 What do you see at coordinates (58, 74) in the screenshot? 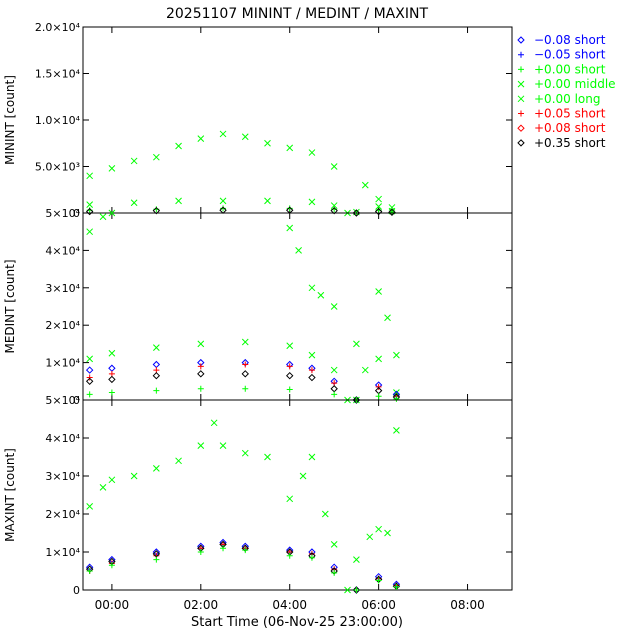
I see `y-tick-label: 1.5×10⁴` at bounding box center [58, 74].